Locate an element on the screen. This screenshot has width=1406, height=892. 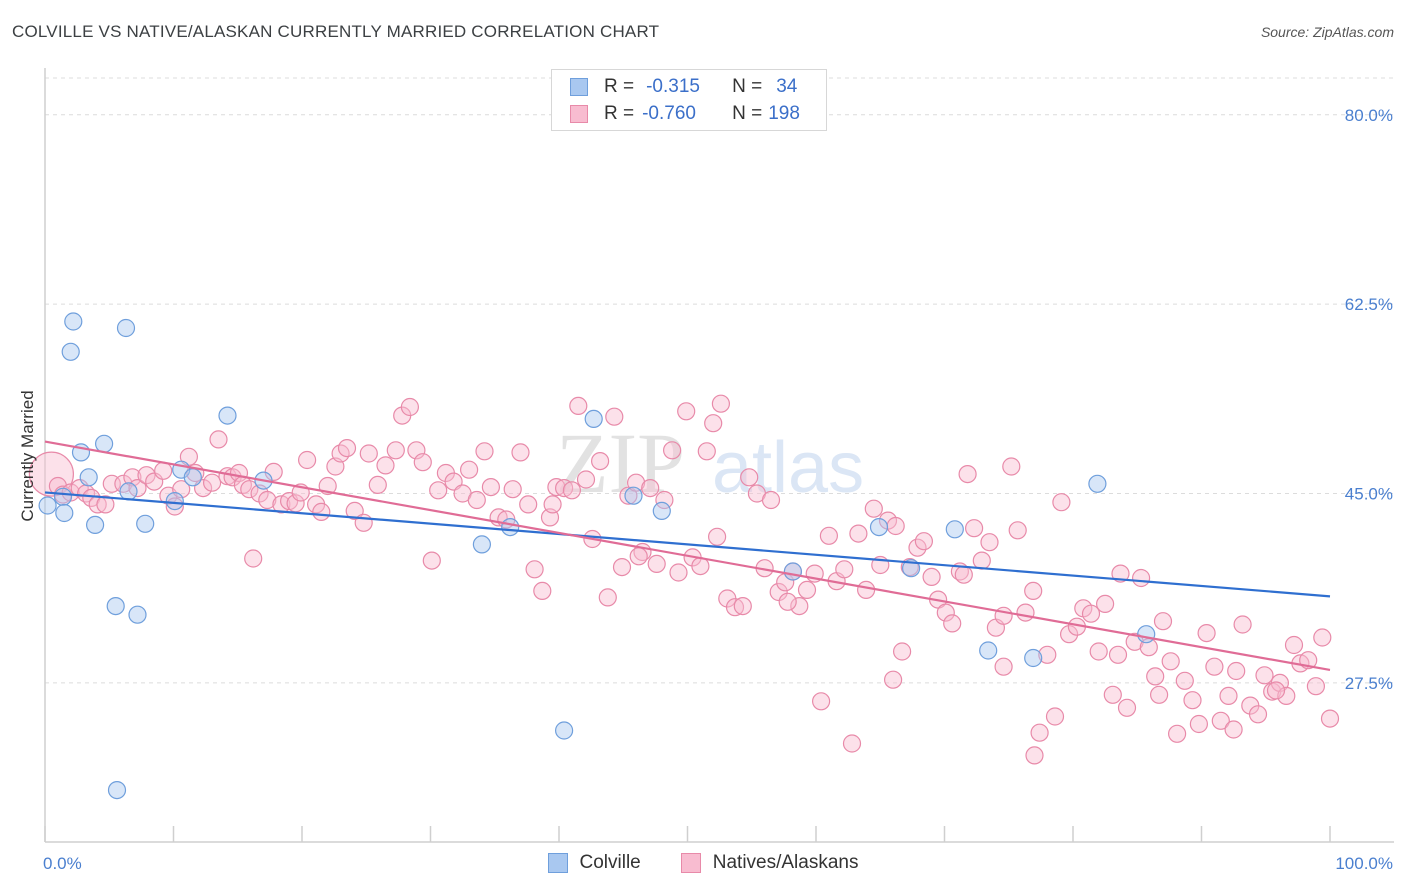
correlation-legend: R = -0.315 N = 34 R = -0.760 N = 198 is located at coordinates (689, 100).